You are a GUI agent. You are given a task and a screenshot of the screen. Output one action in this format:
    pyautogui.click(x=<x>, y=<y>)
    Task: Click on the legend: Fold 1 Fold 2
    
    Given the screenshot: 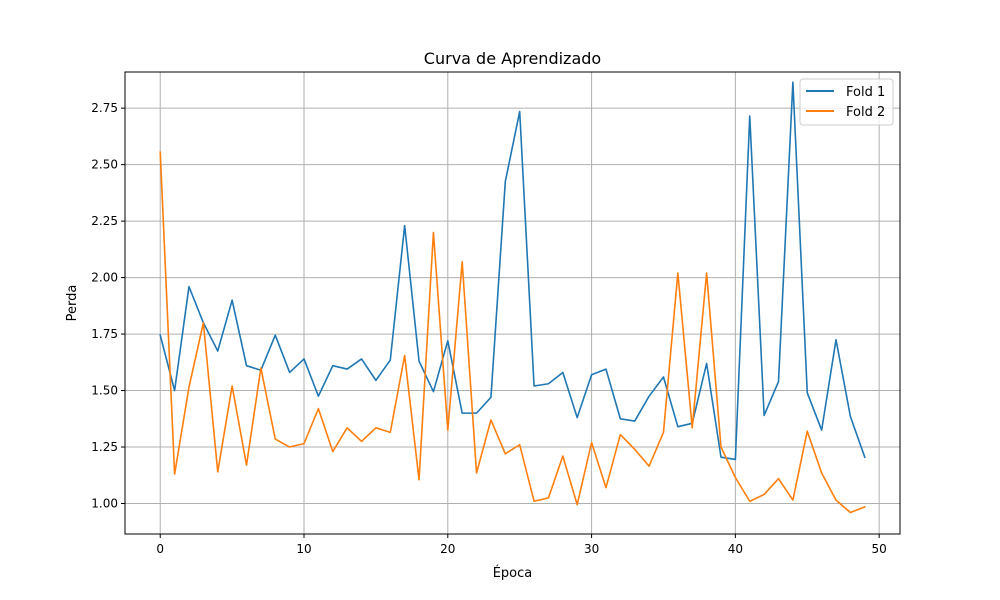 What is the action you would take?
    pyautogui.click(x=846, y=102)
    